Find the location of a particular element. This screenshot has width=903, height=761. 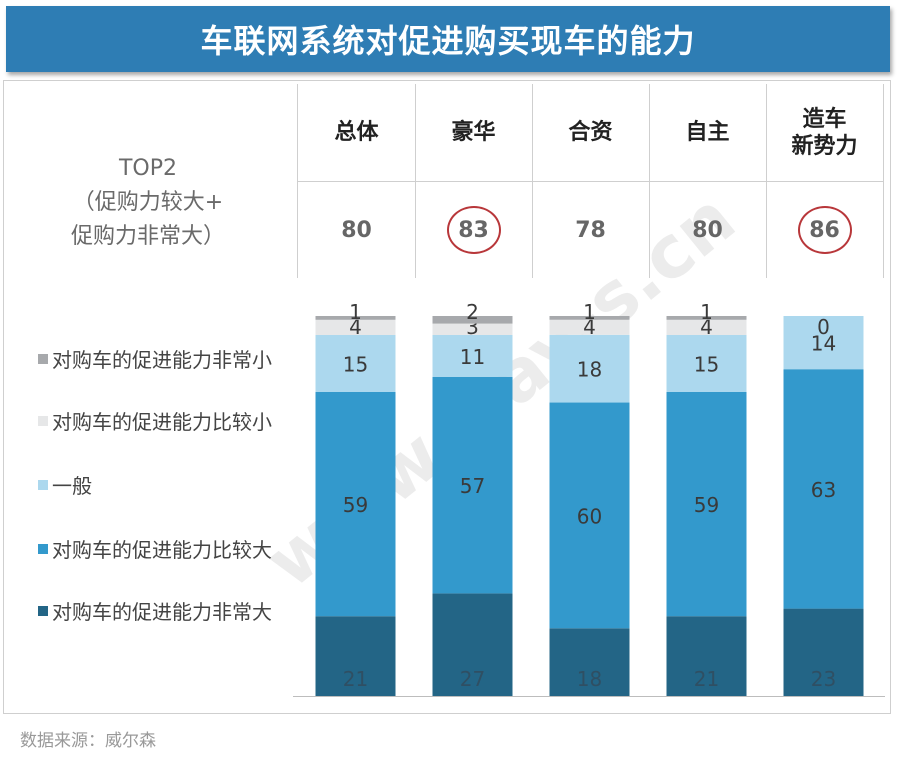

bar-value-label: 11 is located at coordinates (472, 357).